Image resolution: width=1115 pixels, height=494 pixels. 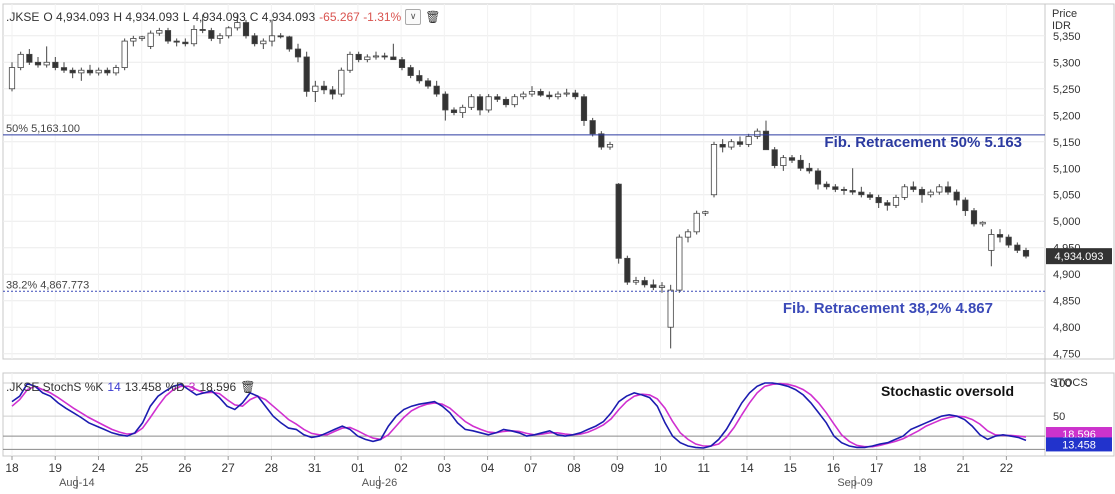 I want to click on stoch-header: .JKSE StochS %K 14 13.458 %D 3 18.596 🗑, so click(x=130, y=387).